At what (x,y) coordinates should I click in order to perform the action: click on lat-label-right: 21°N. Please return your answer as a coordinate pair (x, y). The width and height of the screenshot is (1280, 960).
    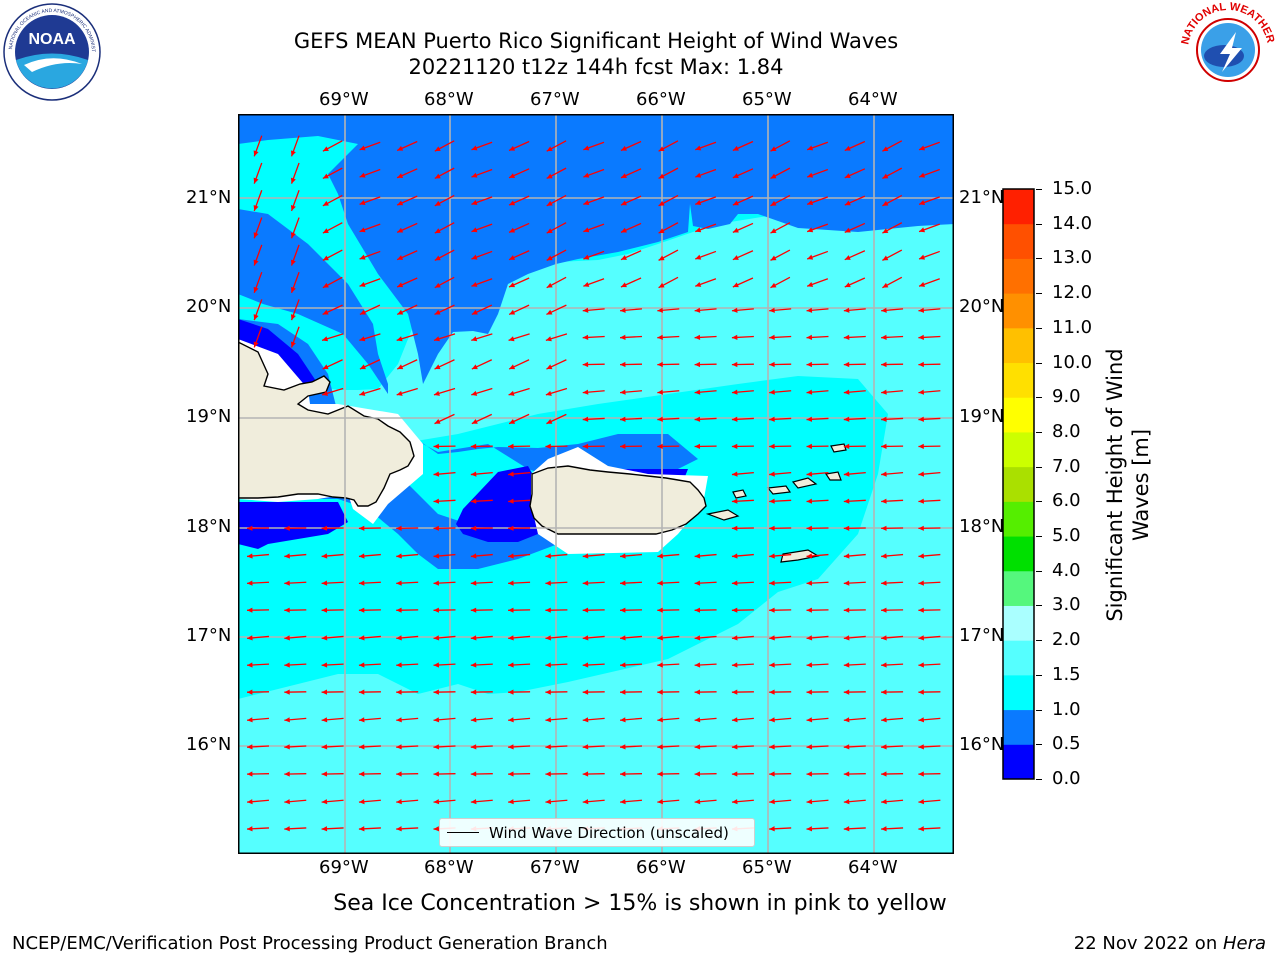
    Looking at the image, I should click on (982, 197).